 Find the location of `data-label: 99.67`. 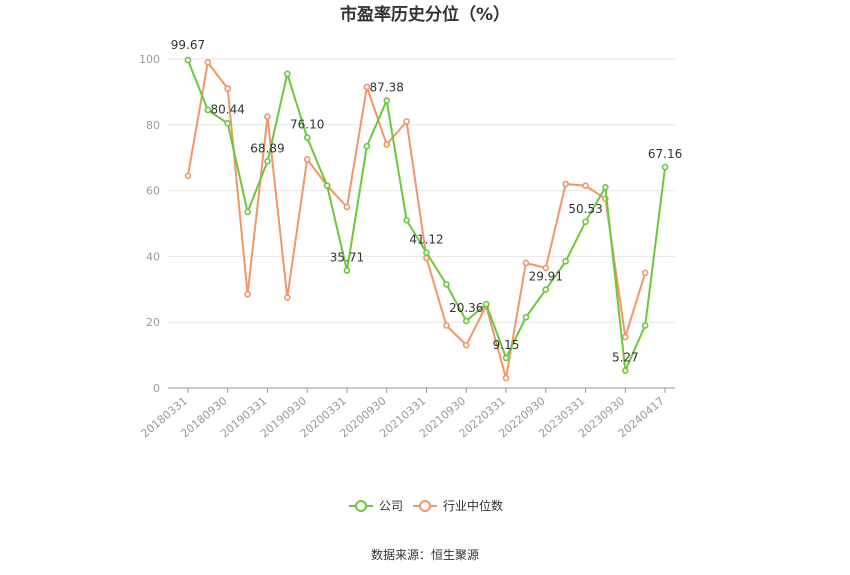

data-label: 99.67 is located at coordinates (188, 45).